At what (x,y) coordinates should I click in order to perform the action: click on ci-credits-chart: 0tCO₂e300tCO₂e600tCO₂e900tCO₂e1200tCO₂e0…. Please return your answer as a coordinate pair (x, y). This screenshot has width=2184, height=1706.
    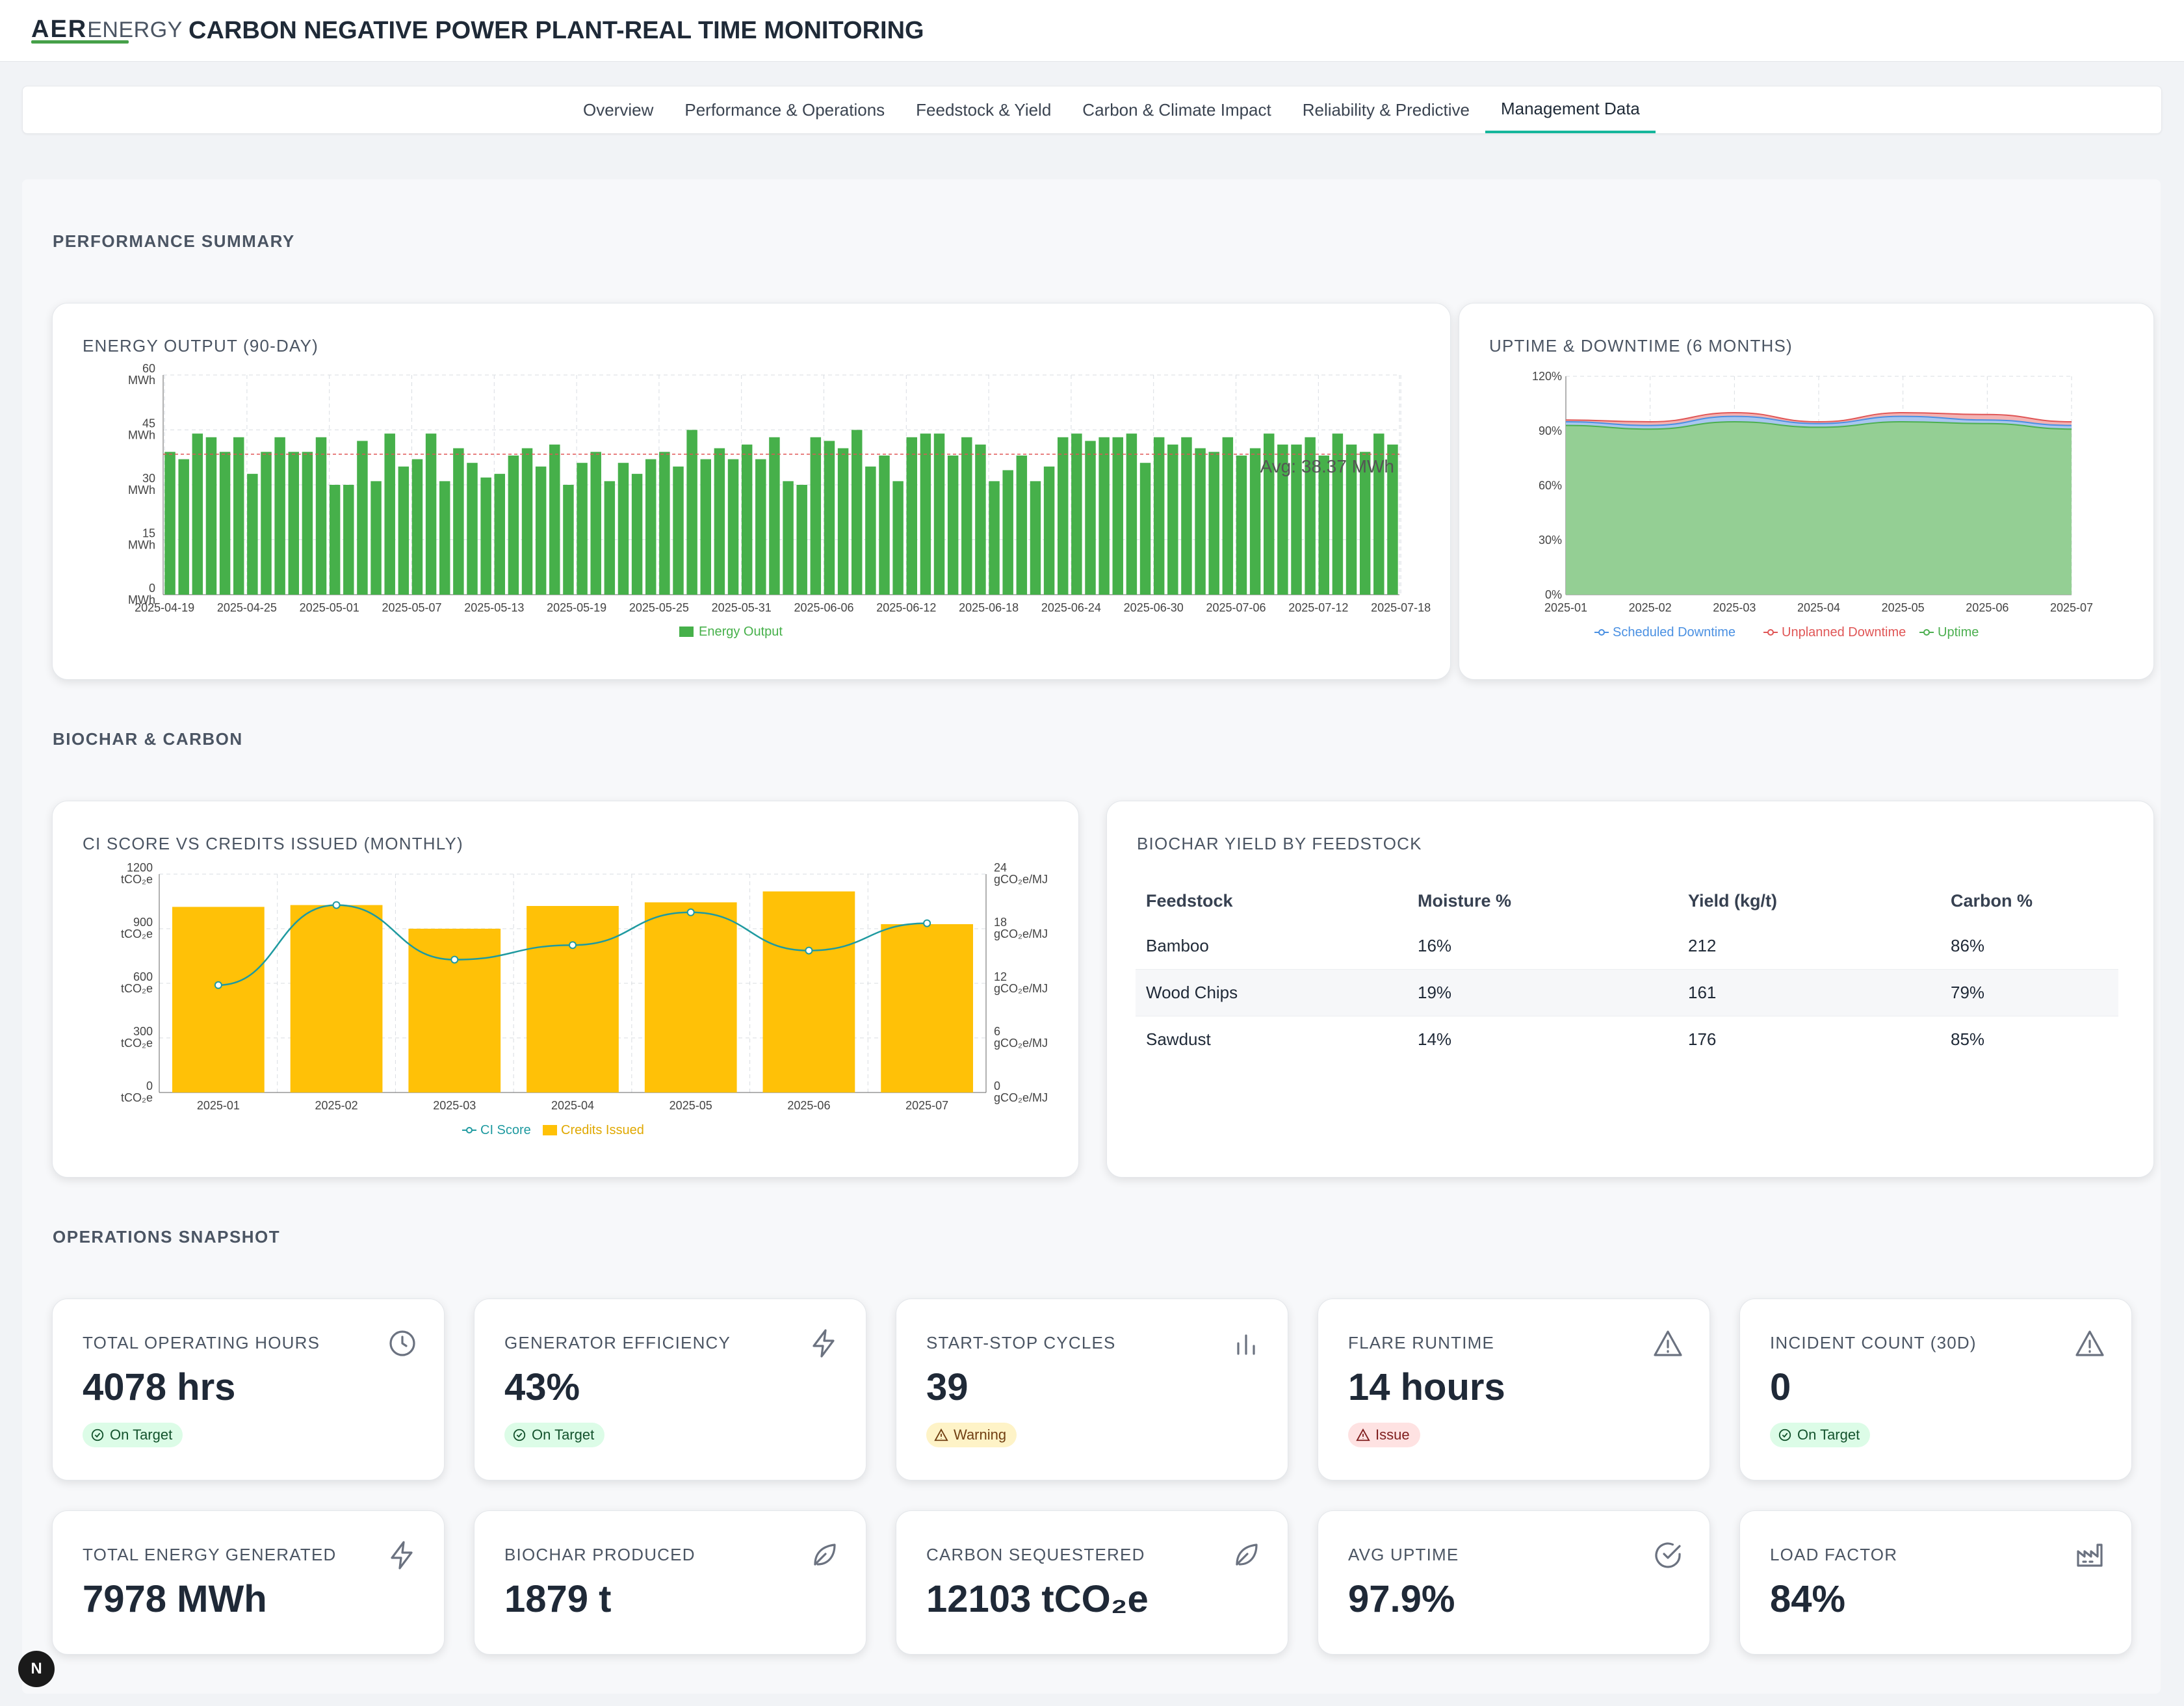
    Looking at the image, I should click on (584, 999).